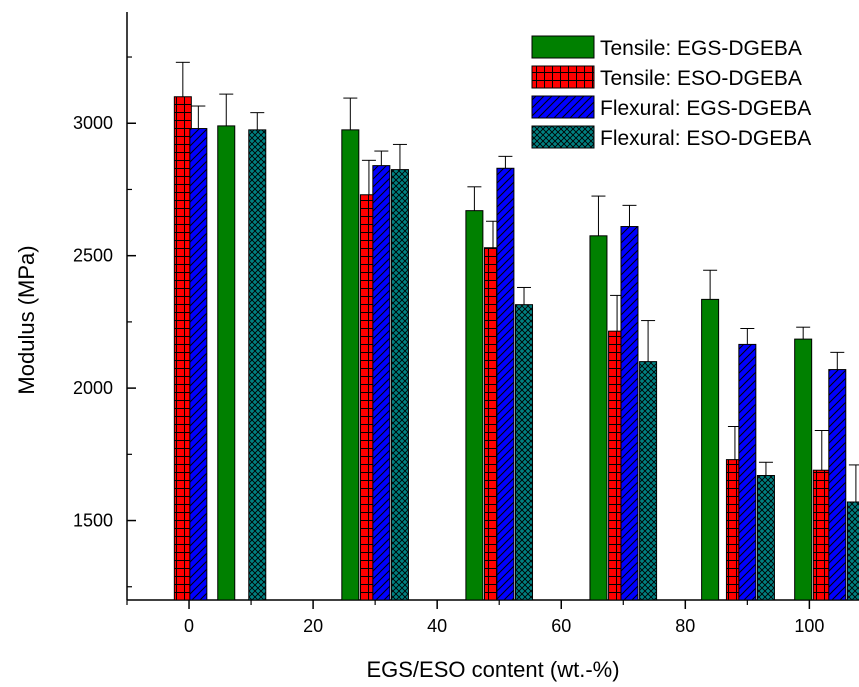  Describe the element at coordinates (561, 626) in the screenshot. I see `x-tick-label: 60` at that location.